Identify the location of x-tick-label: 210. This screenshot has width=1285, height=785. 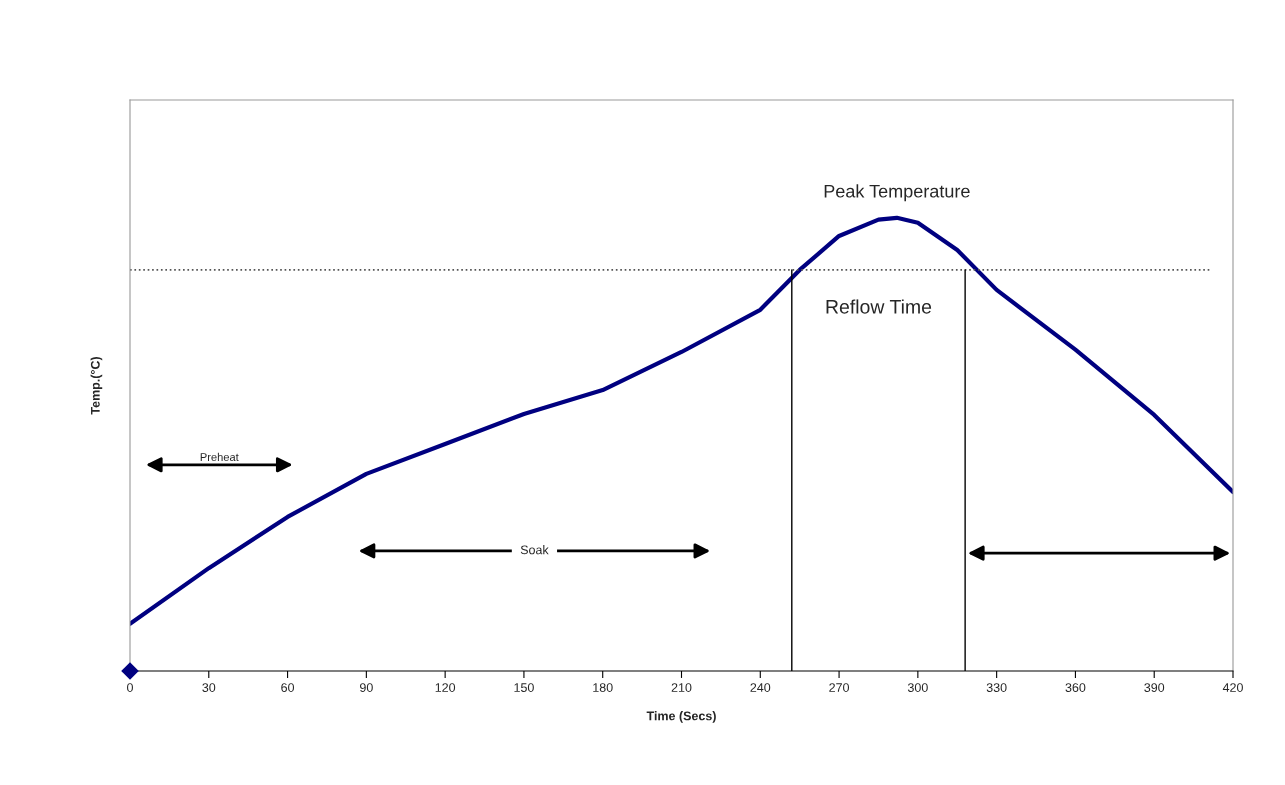
(681, 687).